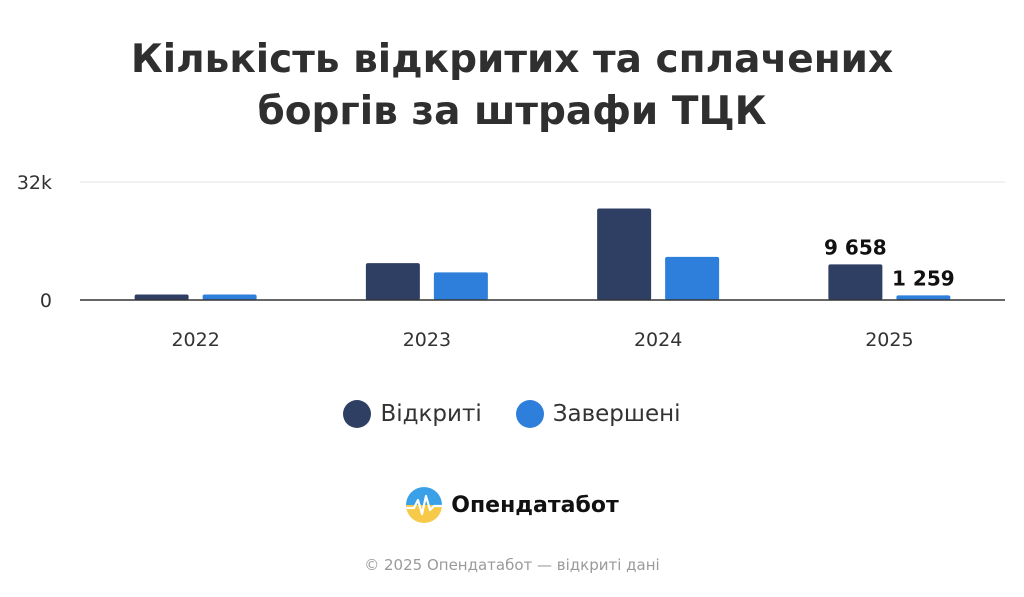 The width and height of the screenshot is (1024, 597). Describe the element at coordinates (529, 414) in the screenshot. I see `legend-swatch-completed` at that location.